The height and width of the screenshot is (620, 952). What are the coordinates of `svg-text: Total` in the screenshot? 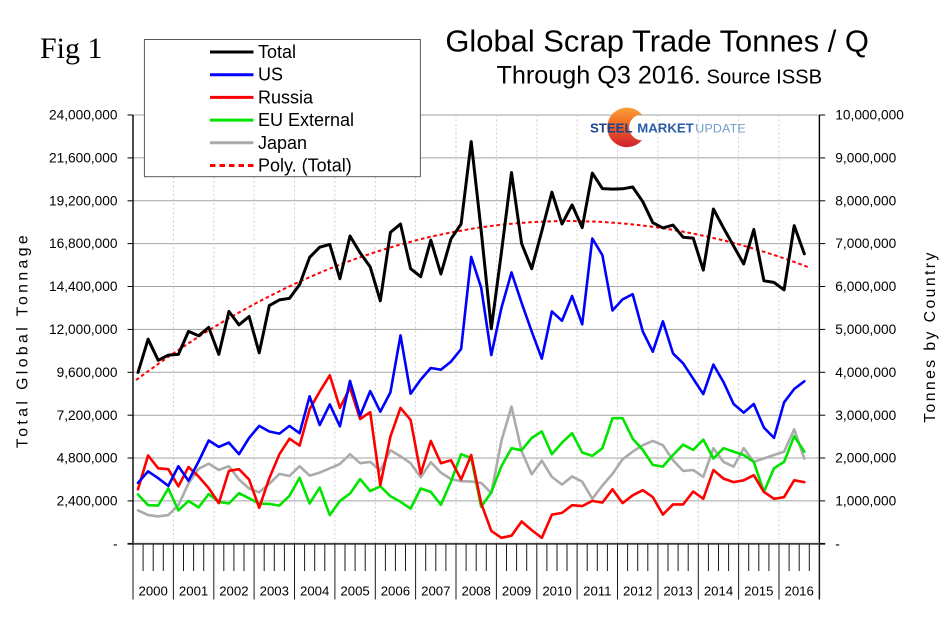 It's located at (277, 52).